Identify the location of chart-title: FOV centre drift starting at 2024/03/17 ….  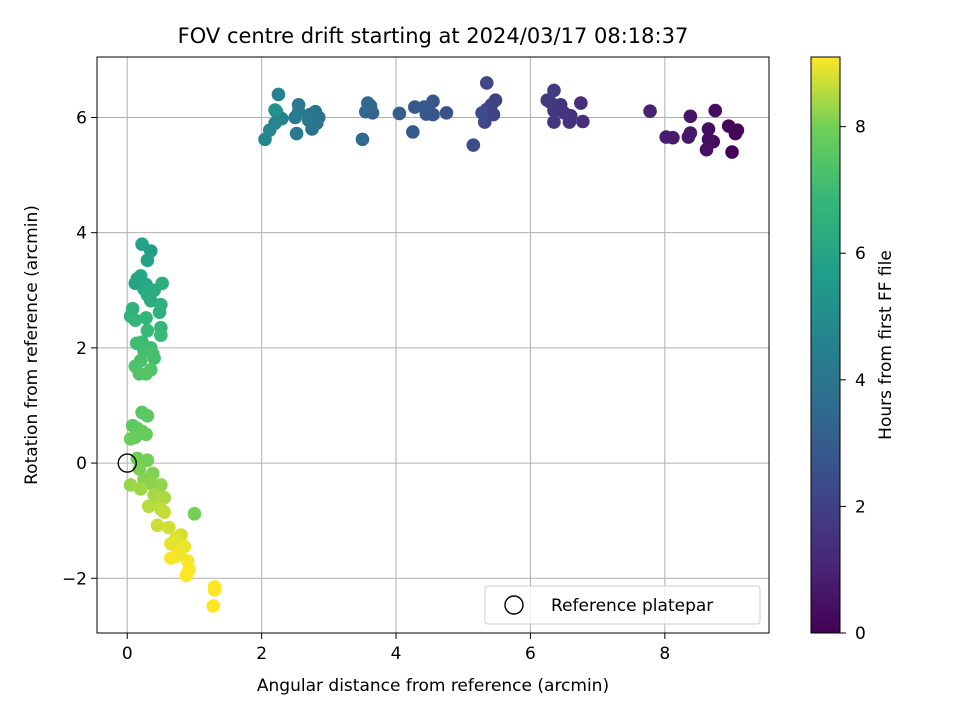
(433, 36).